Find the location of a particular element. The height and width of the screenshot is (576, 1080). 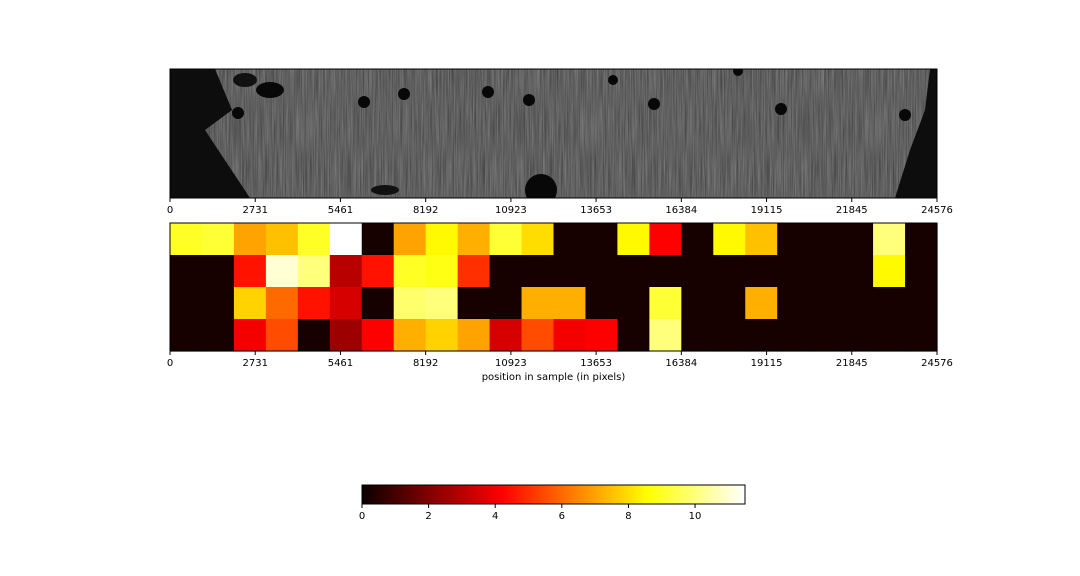

heatmap-x-tick-label: 19115 is located at coordinates (767, 363).